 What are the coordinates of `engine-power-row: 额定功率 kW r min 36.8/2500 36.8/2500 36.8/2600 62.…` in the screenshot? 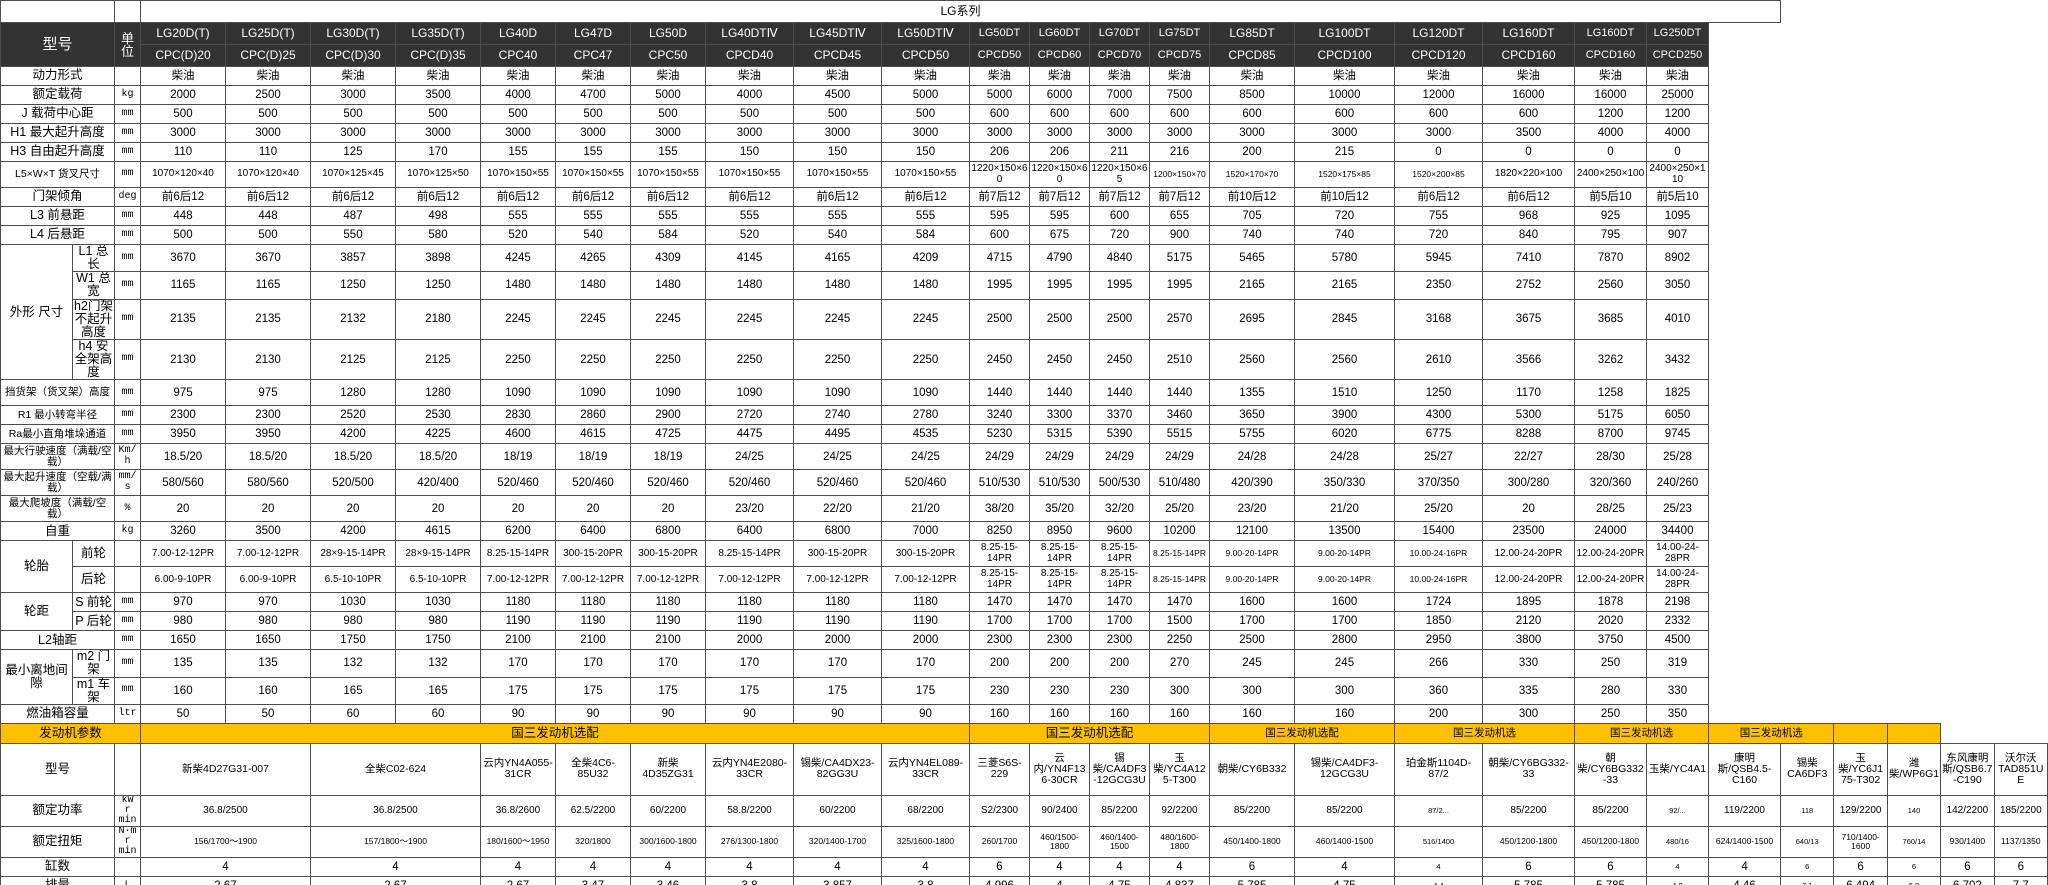 It's located at (1024, 810).